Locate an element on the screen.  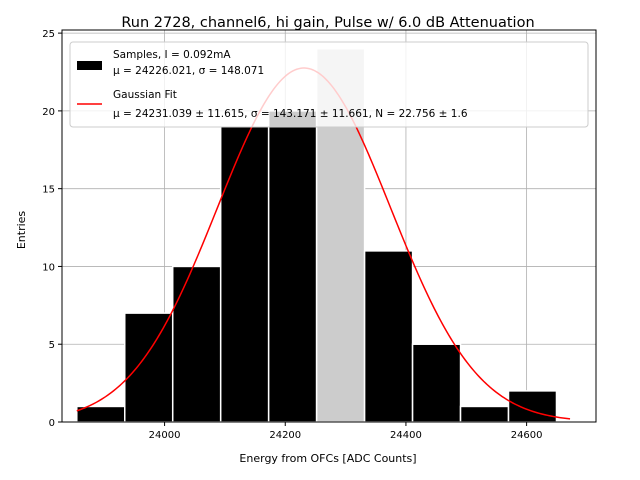
legend-box is located at coordinates (329, 84).